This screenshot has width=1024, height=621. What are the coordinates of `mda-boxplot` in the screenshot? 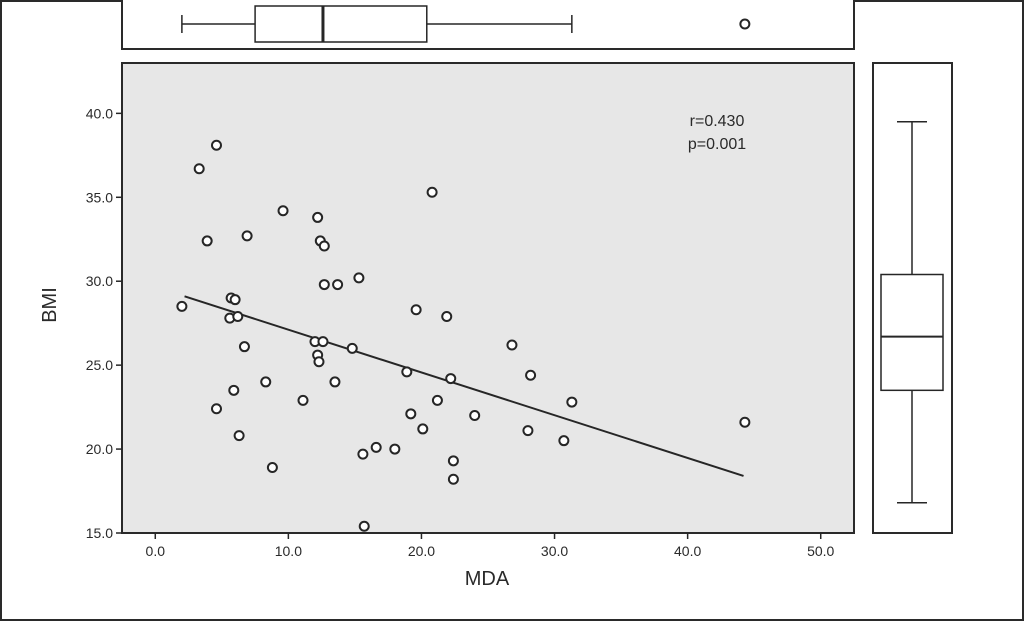 It's located at (466, 24).